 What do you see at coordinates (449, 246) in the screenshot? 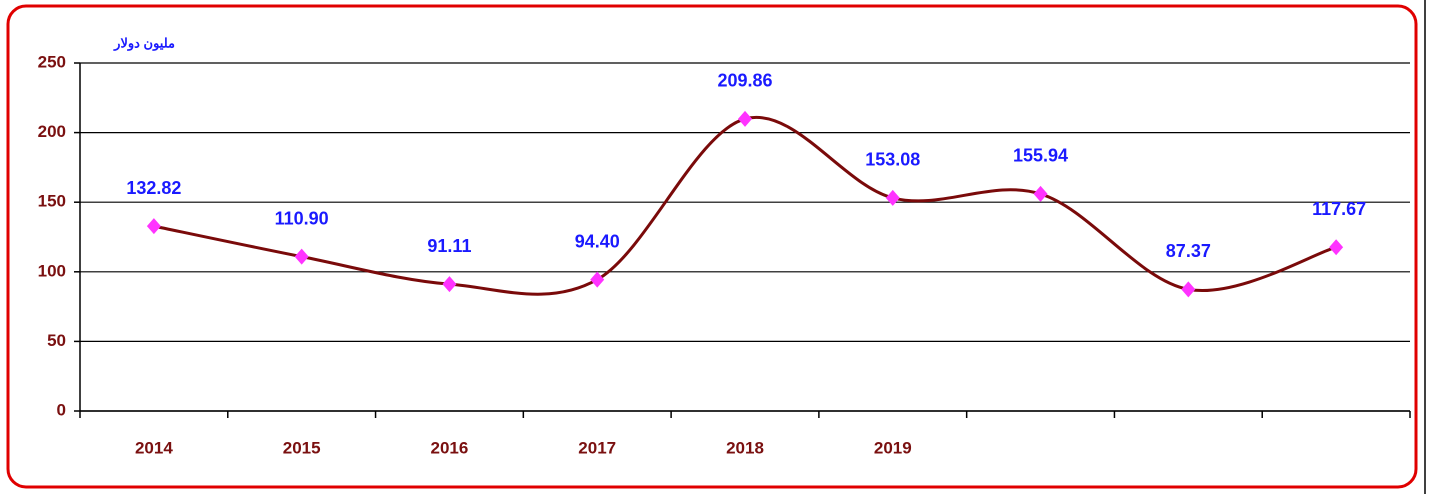
I see `value-label: 91.11` at bounding box center [449, 246].